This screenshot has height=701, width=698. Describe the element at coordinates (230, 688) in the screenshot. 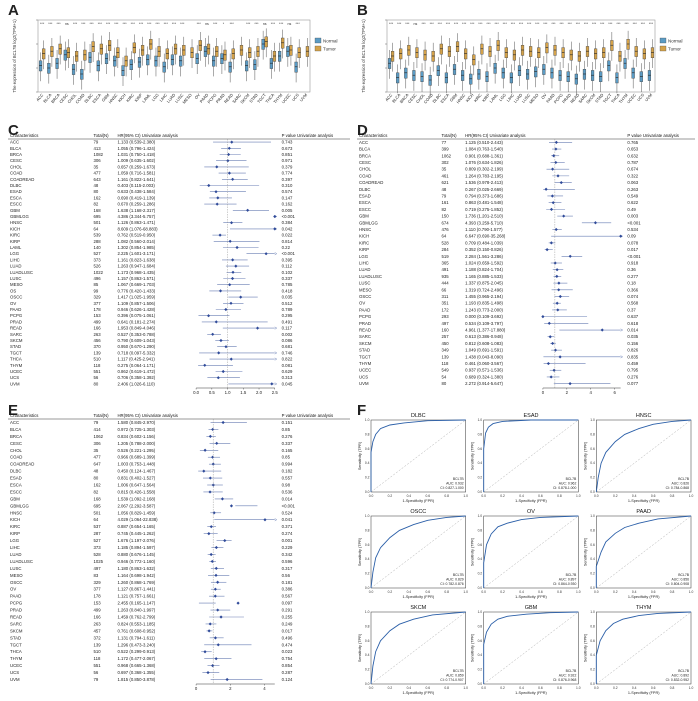

I see `x-tick-label: 2` at that location.